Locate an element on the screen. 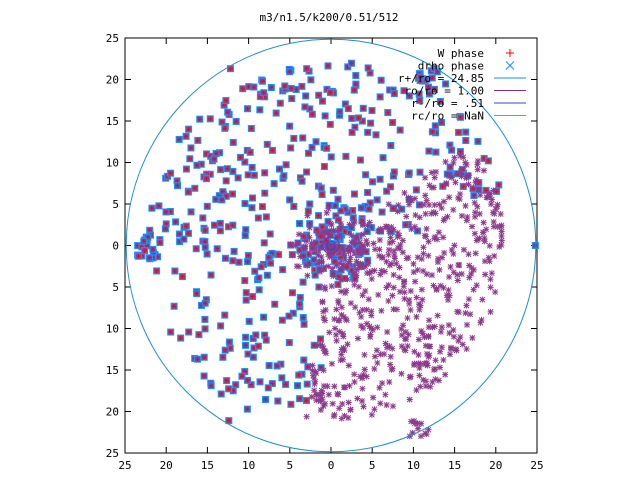 The image size is (640, 480). x-tick-label: 10 is located at coordinates (248, 465).